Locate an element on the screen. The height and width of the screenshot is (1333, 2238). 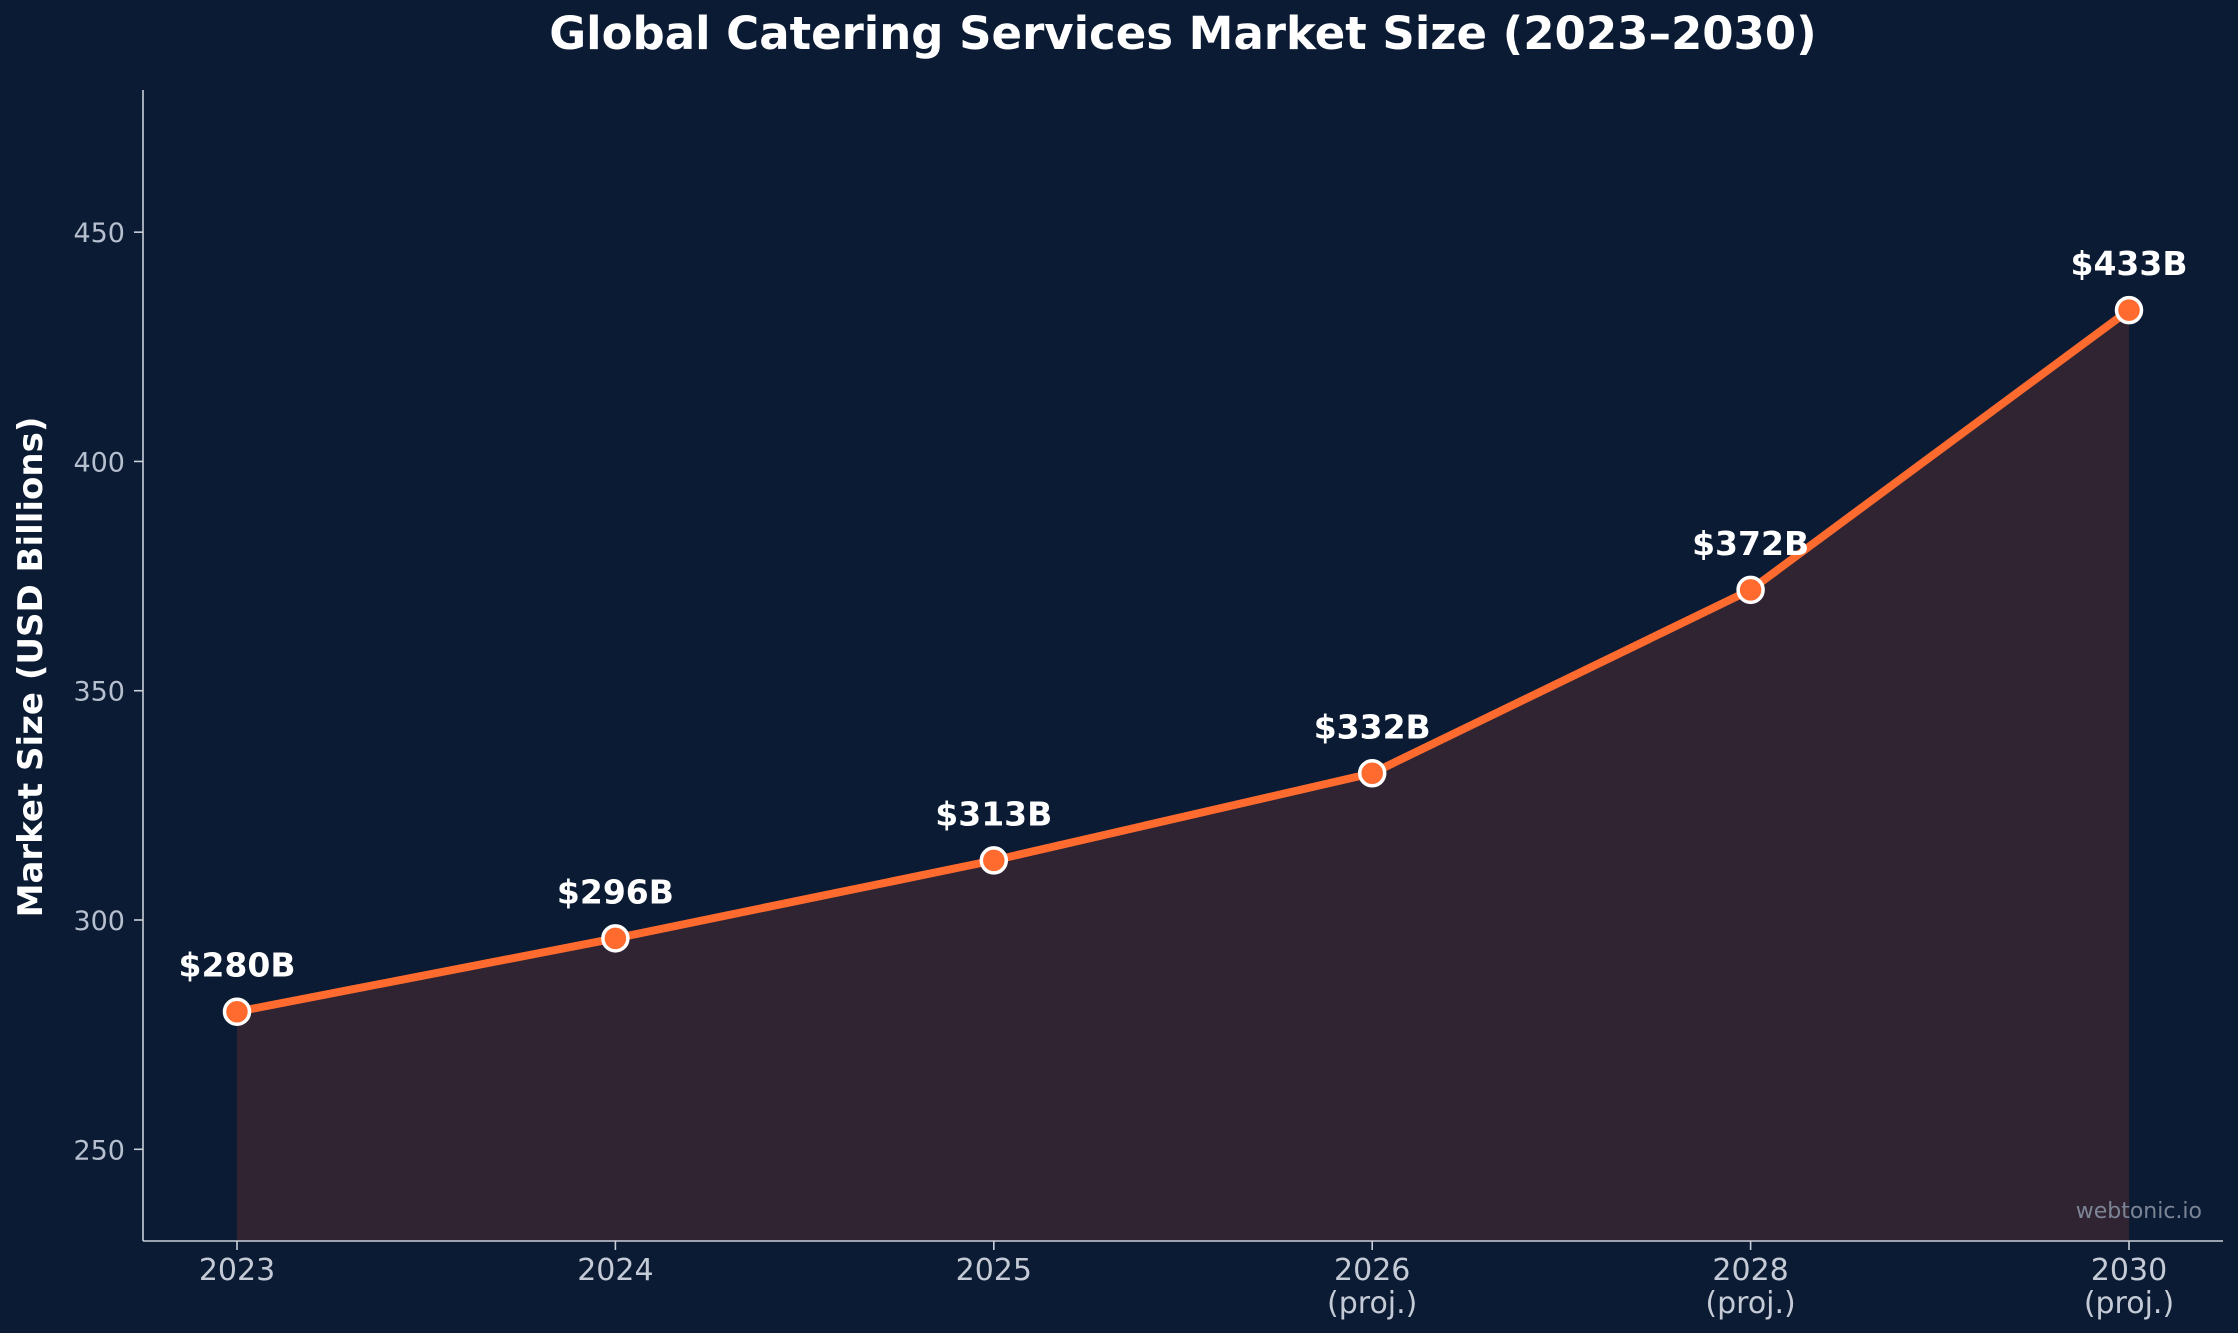
y-tick-label: 400 is located at coordinates (99, 462).